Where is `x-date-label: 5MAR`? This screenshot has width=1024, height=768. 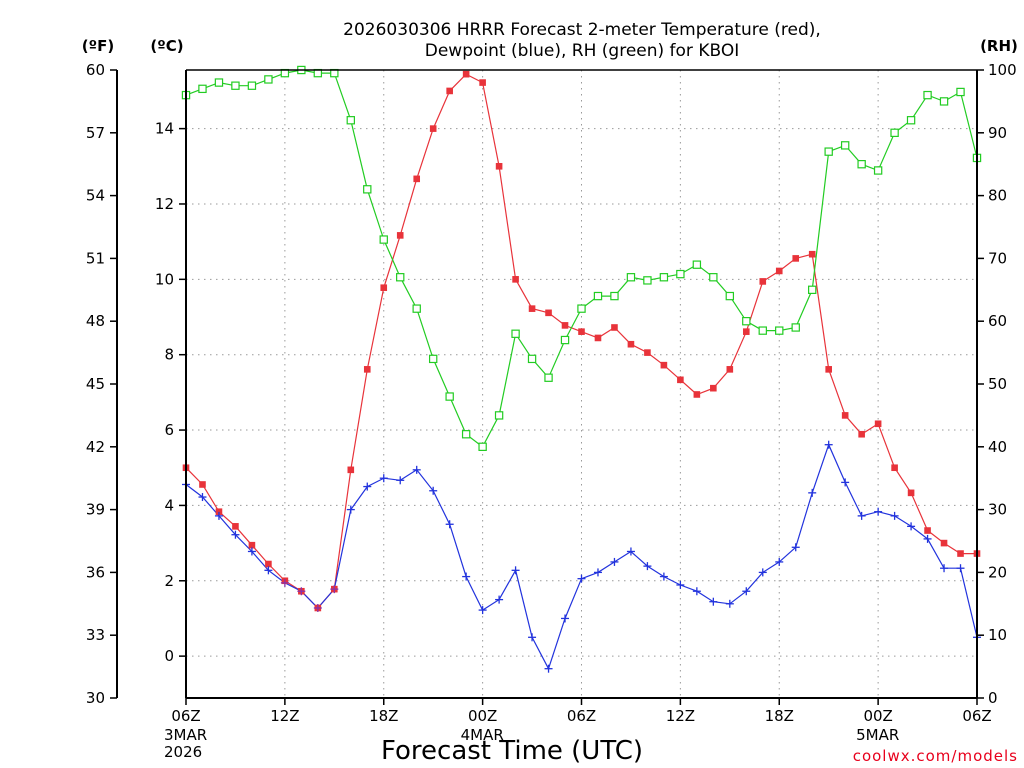
x-date-label: 5MAR is located at coordinates (877, 735).